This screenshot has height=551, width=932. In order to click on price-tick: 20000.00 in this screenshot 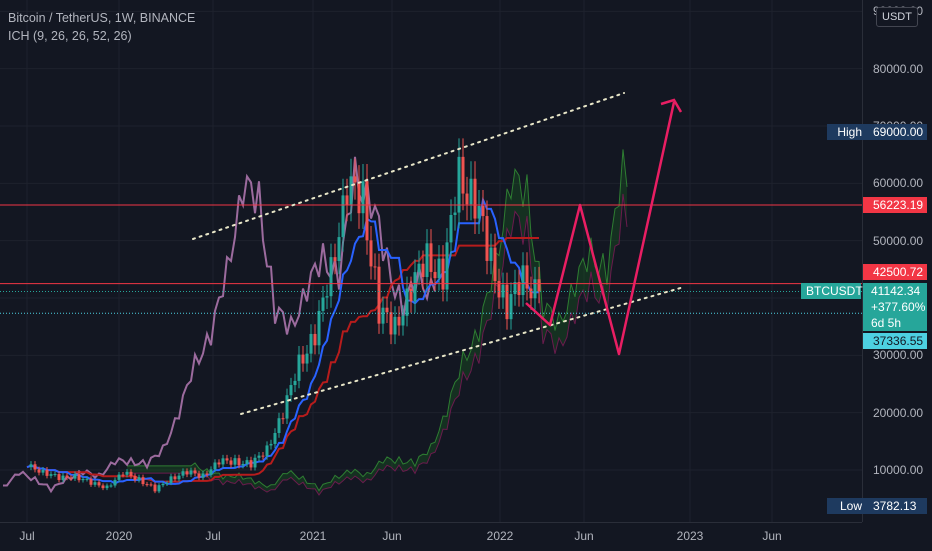, I will do `click(898, 412)`.